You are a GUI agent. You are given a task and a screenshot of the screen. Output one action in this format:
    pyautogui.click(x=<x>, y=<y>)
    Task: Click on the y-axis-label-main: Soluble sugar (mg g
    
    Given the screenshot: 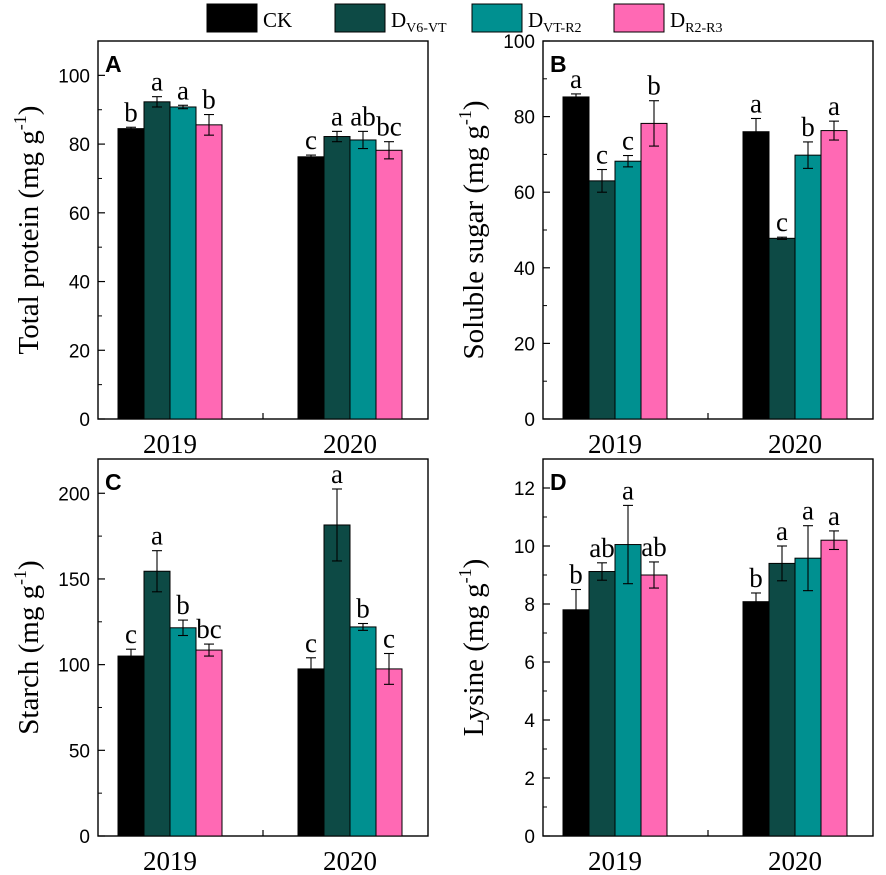 What is the action you would take?
    pyautogui.click(x=474, y=242)
    